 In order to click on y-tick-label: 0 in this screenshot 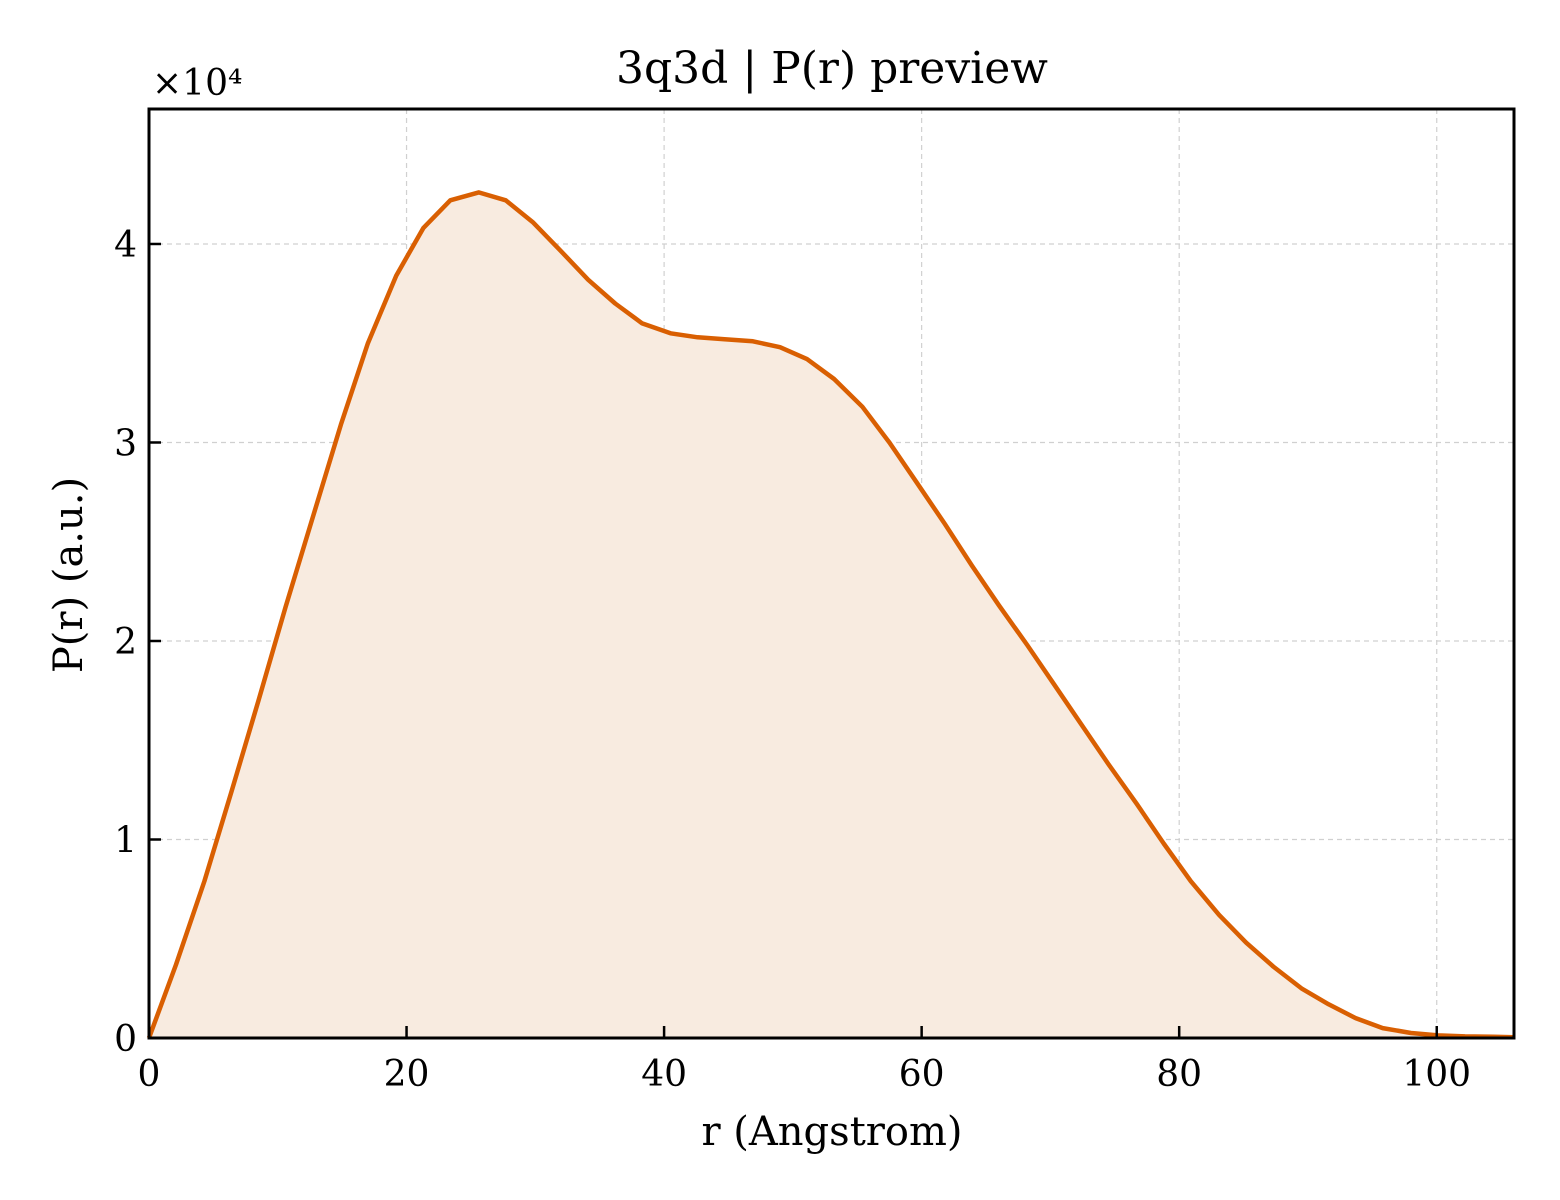, I will do `click(125, 1039)`.